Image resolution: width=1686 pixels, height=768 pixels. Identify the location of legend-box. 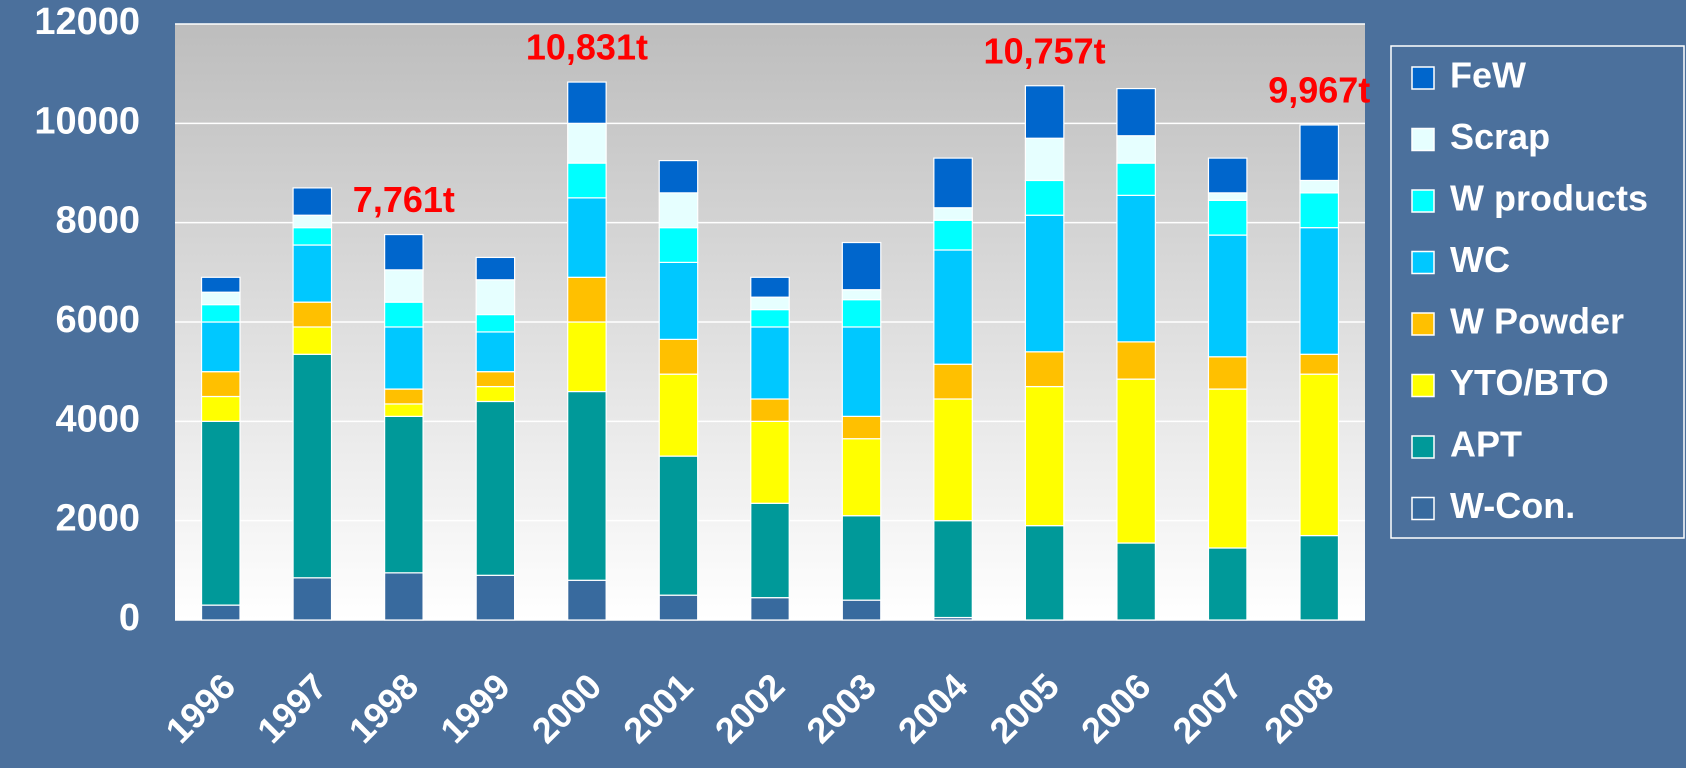
(1537, 292).